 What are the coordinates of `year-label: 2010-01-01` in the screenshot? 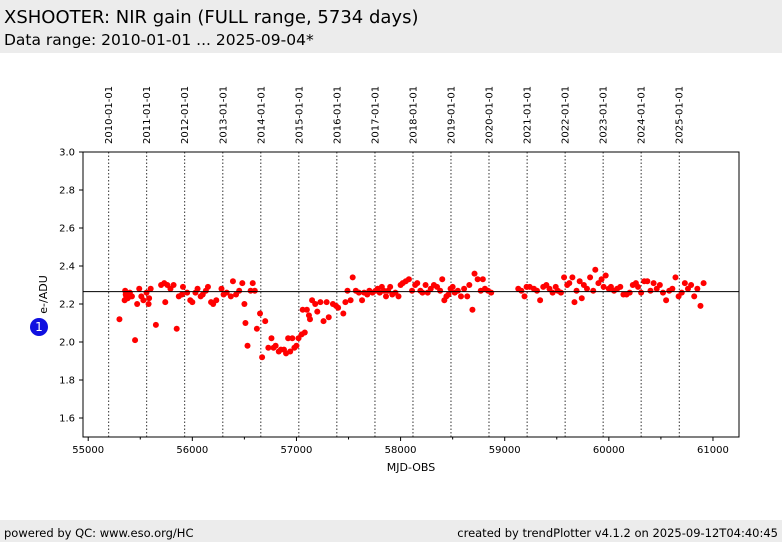 It's located at (109, 115).